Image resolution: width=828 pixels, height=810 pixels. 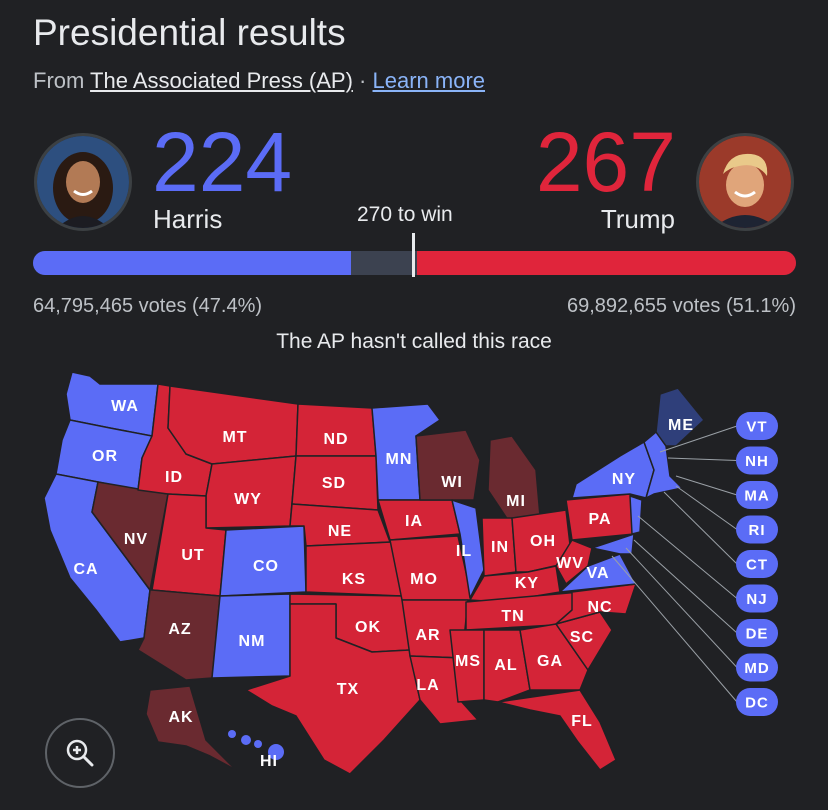 I want to click on trump-electoral-votes: 267, so click(x=605, y=162).